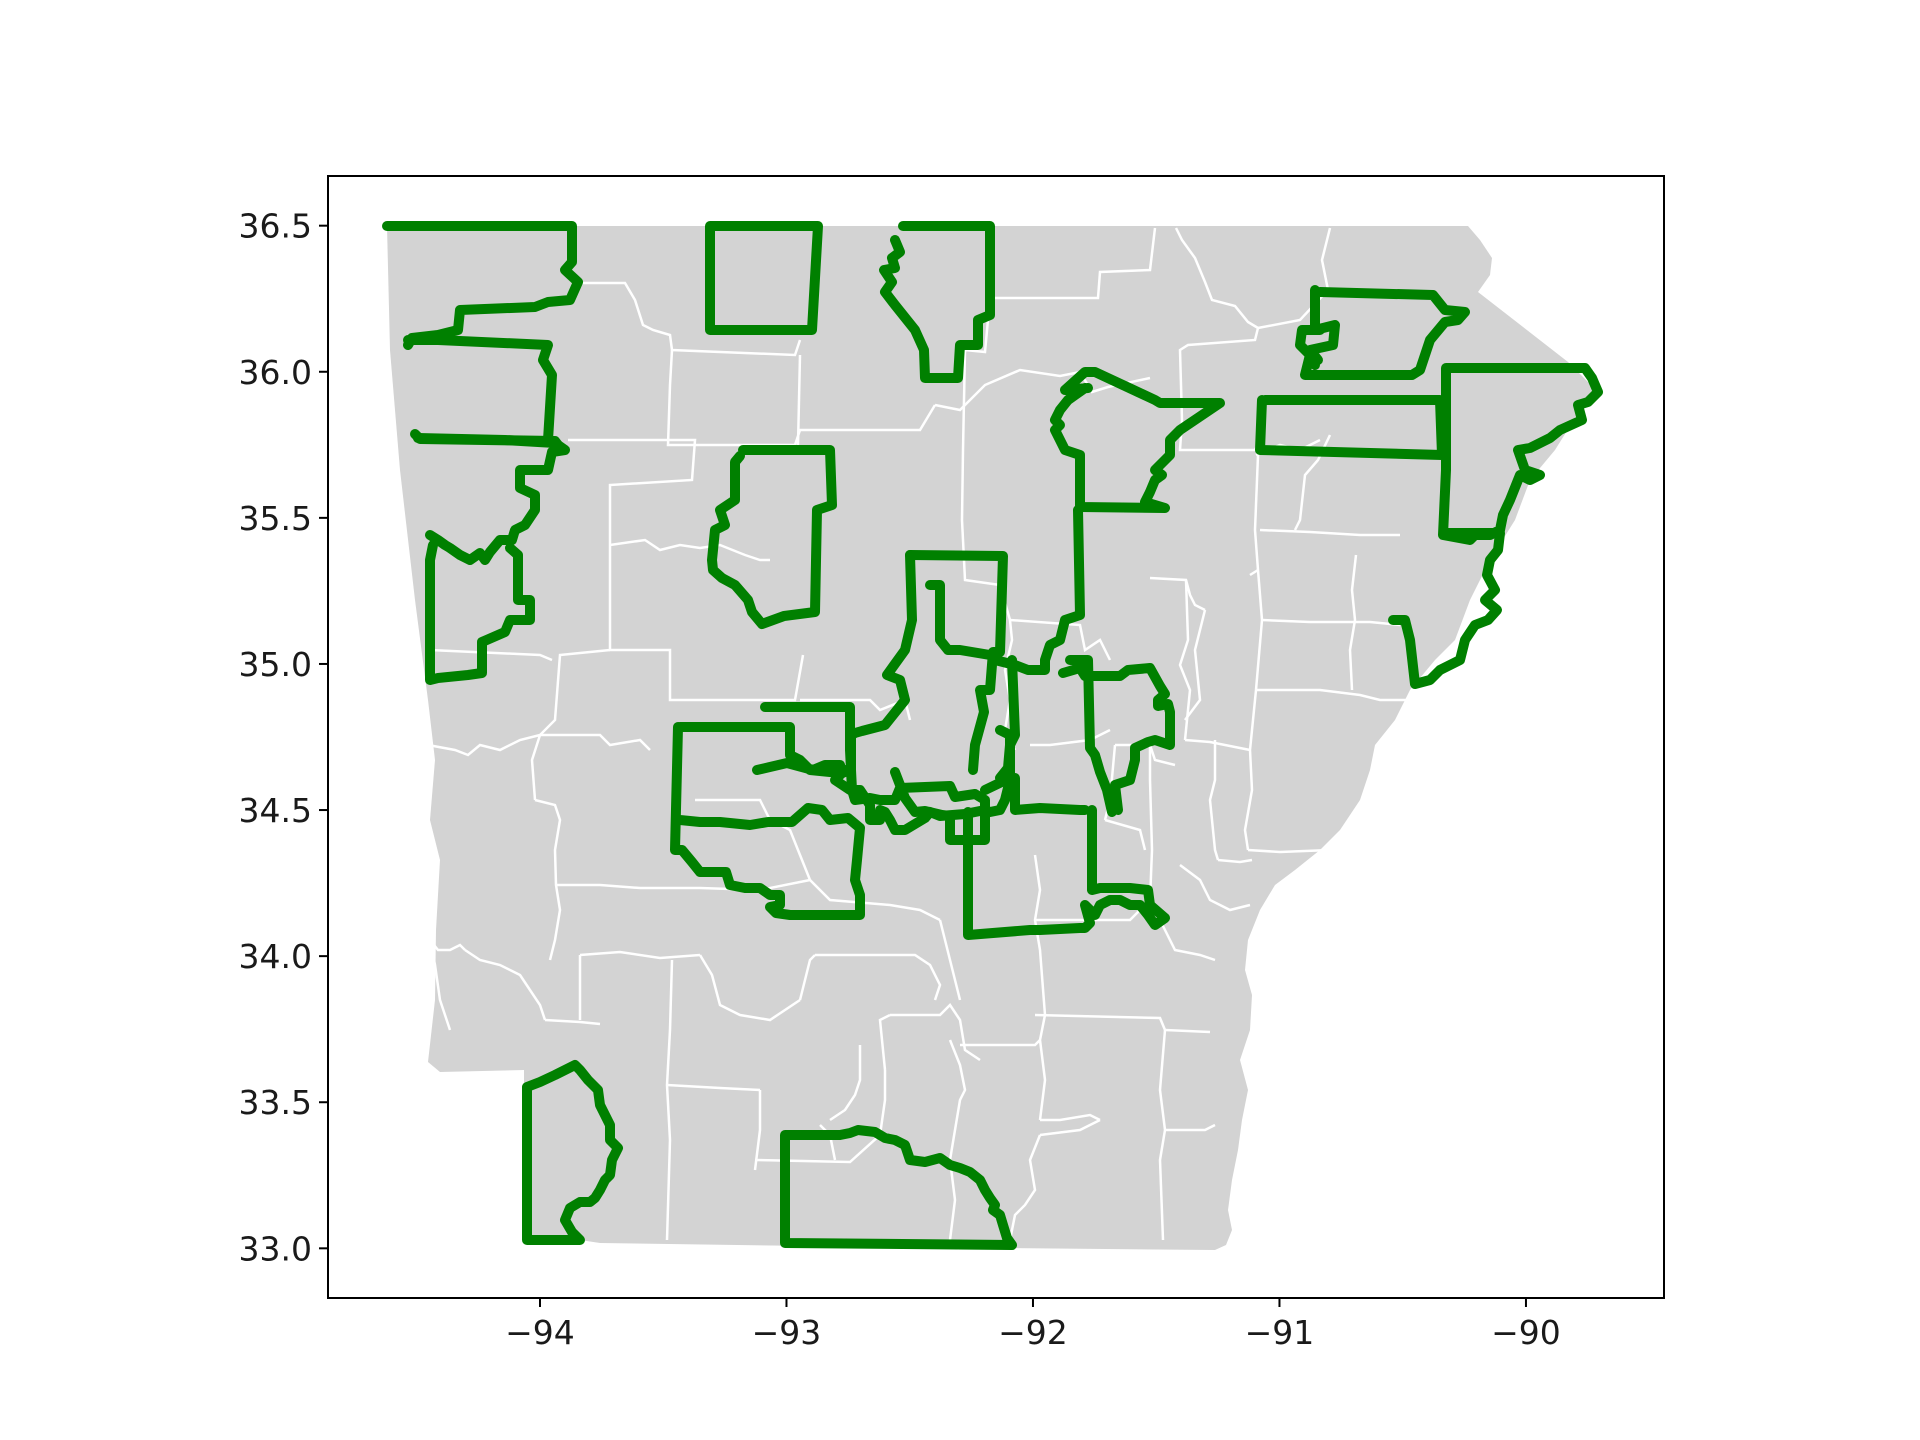 The image size is (1920, 1440). What do you see at coordinates (540, 1332) in the screenshot?
I see `x-tick-label: −94` at bounding box center [540, 1332].